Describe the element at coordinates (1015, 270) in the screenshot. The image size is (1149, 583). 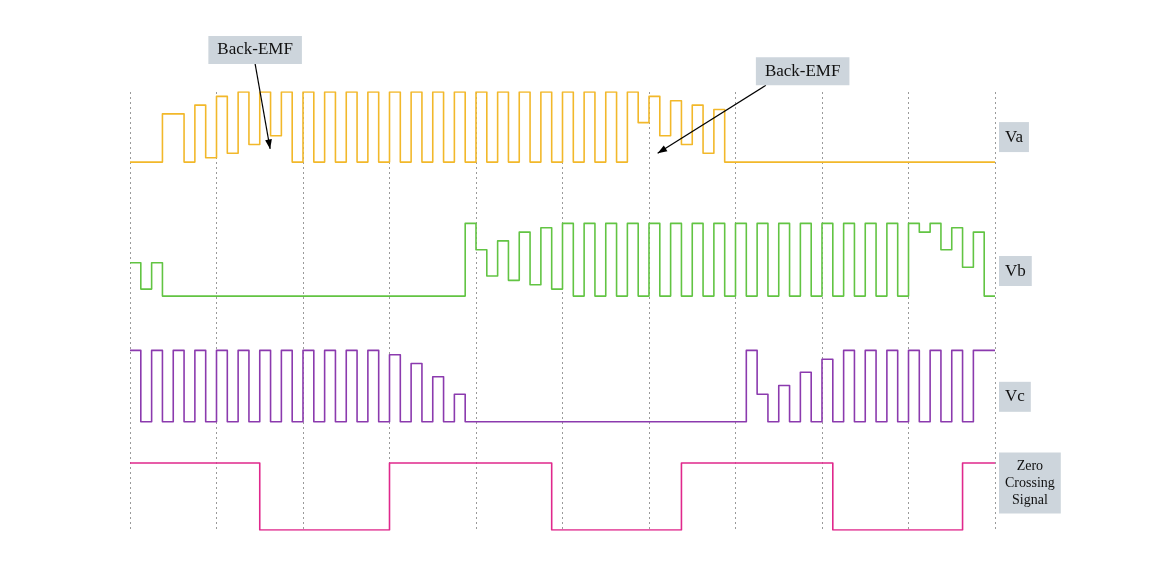
I see `series-label: Vb` at that location.